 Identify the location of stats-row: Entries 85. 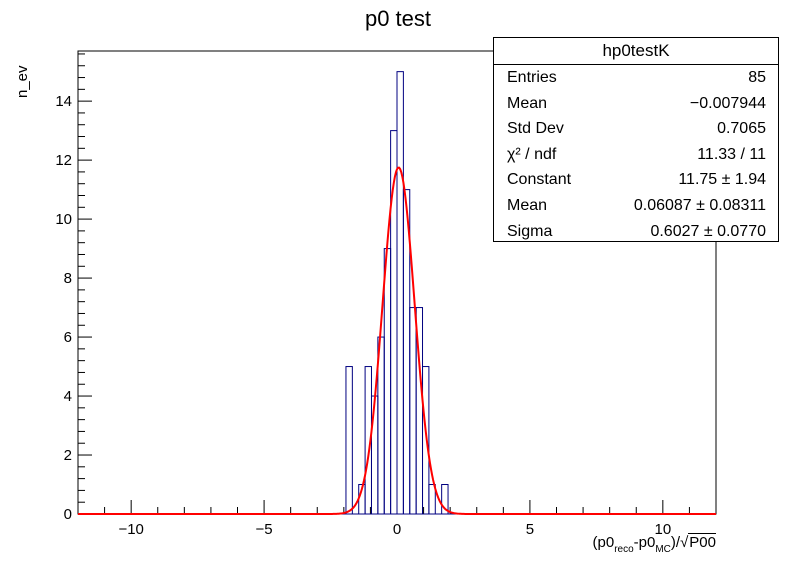
(636, 78).